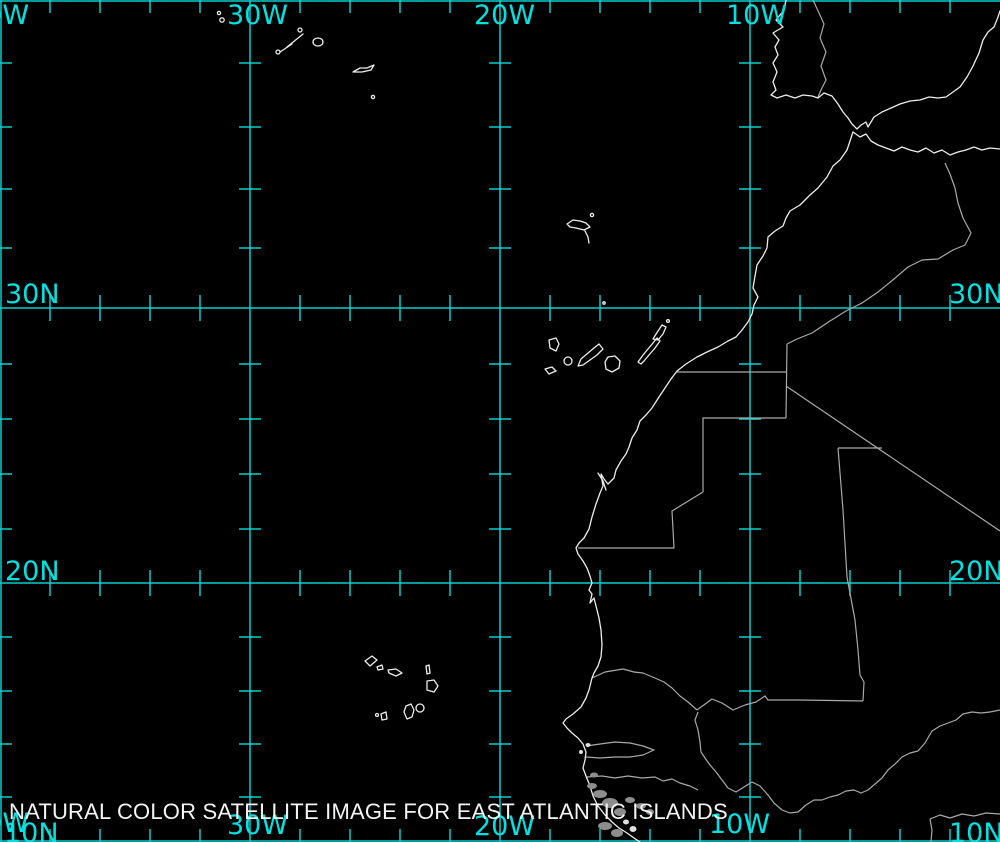  Describe the element at coordinates (786, 381) in the screenshot. I see `border-western-sahara-east` at that location.